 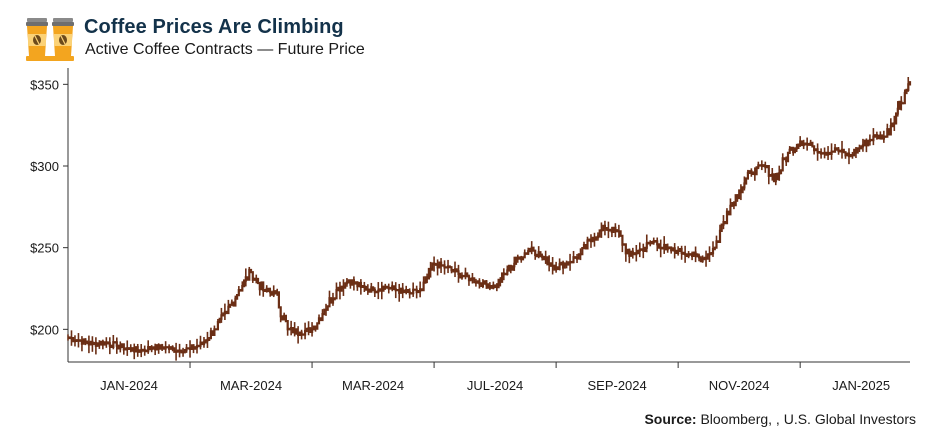 What do you see at coordinates (214, 27) in the screenshot?
I see `chart-title: Coffee Prices Are Climbing` at bounding box center [214, 27].